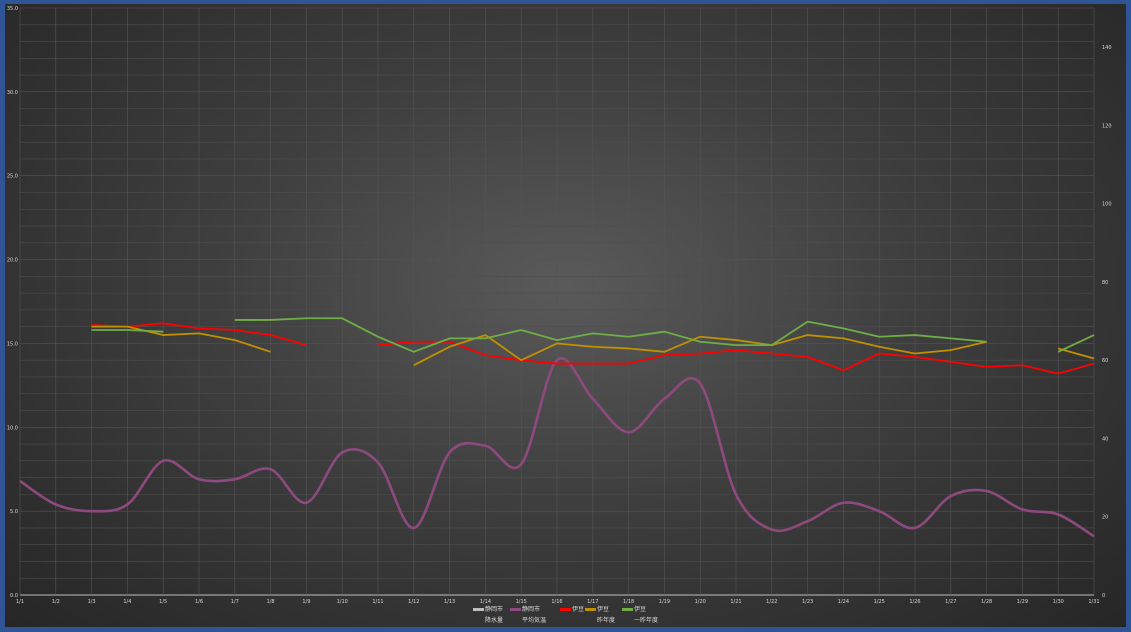 The width and height of the screenshot is (1131, 632). Describe the element at coordinates (449, 602) in the screenshot. I see `x-tick-label: 1/13` at that location.